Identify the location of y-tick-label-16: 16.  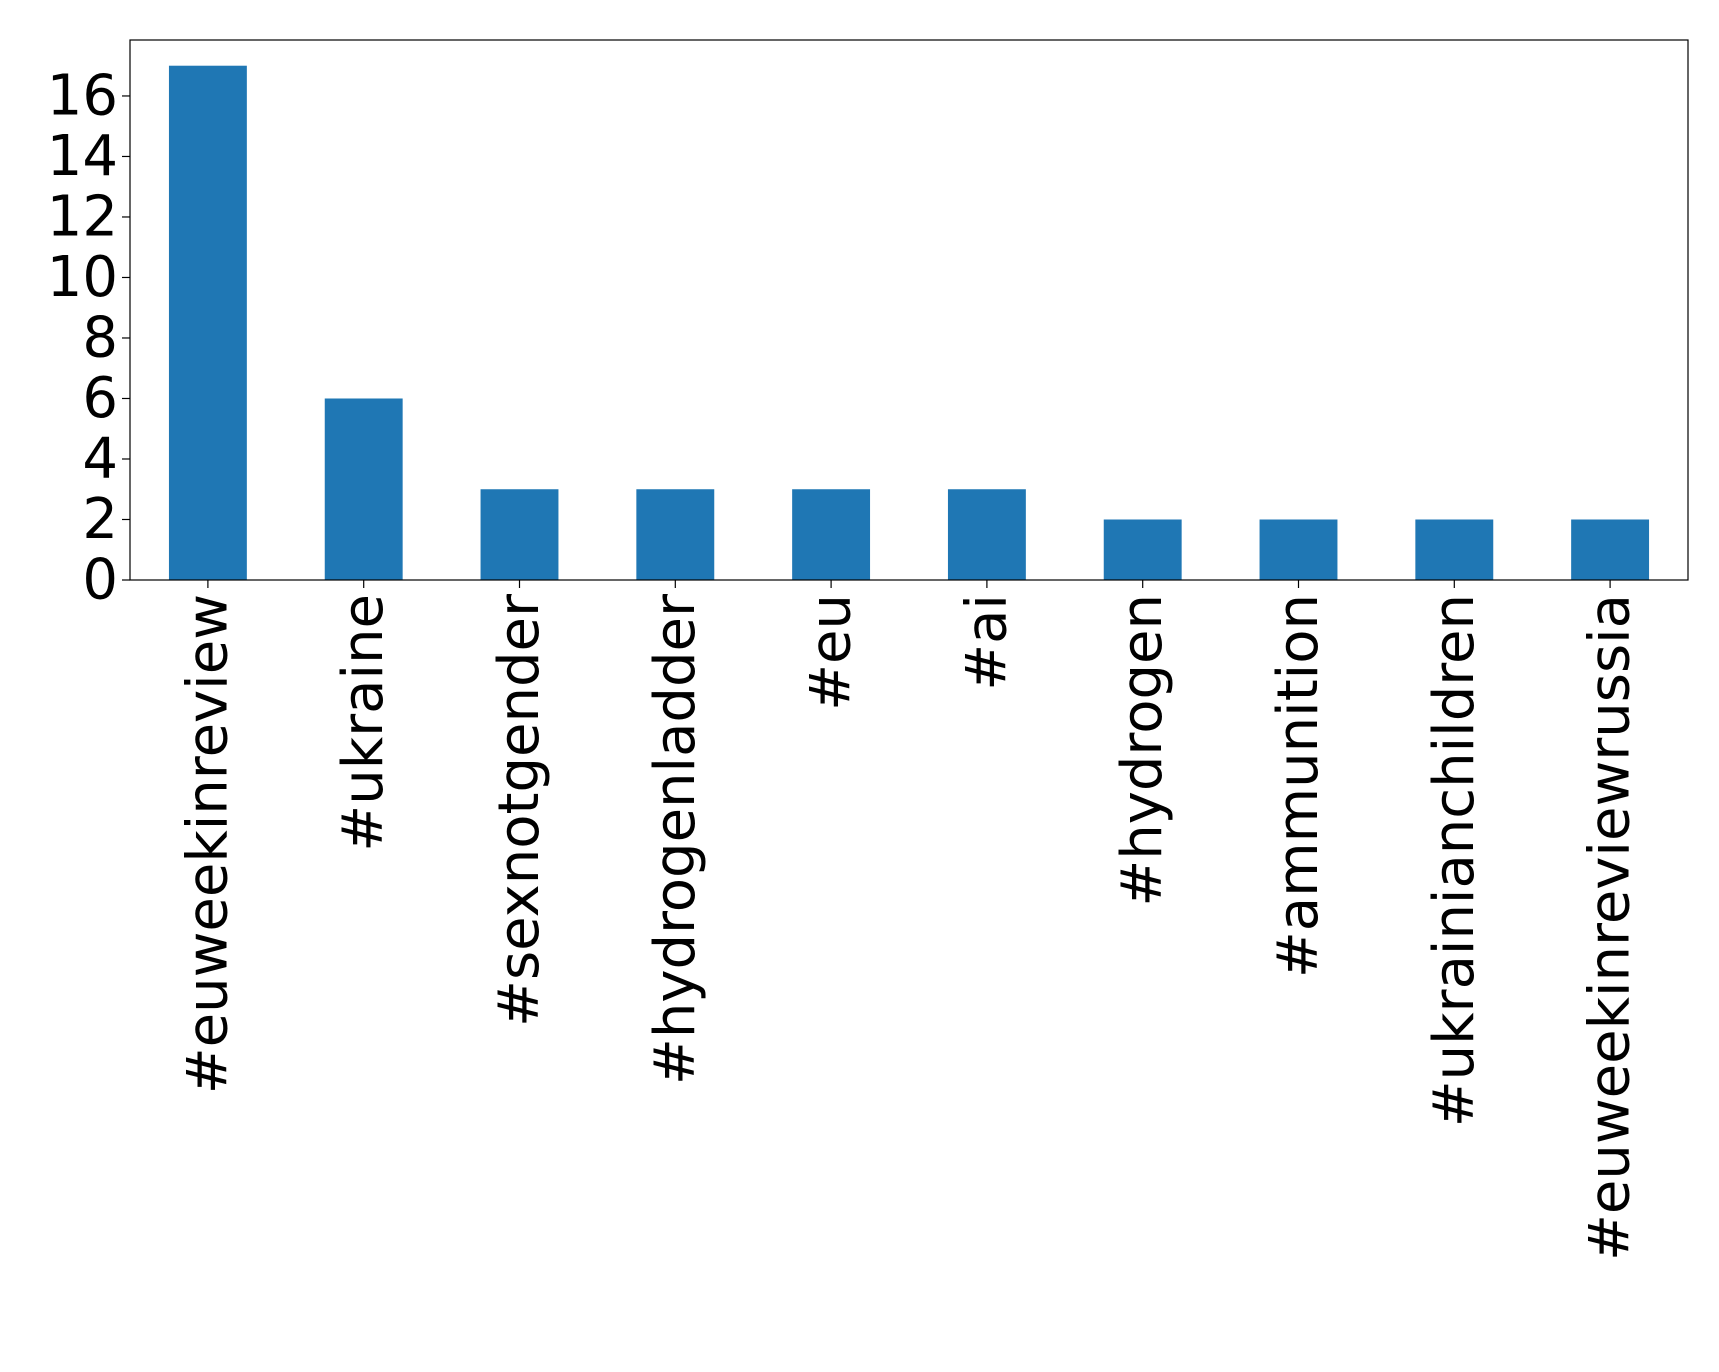
(82, 95).